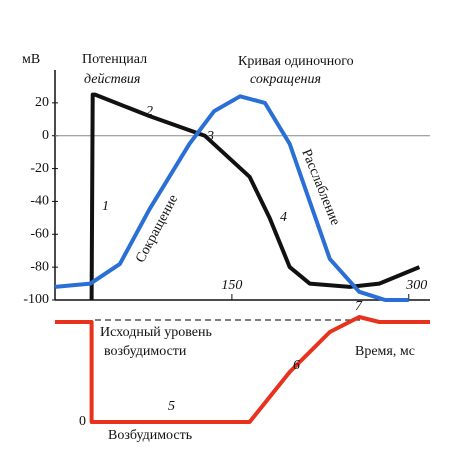 This screenshot has height=449, width=458. Describe the element at coordinates (416, 285) in the screenshot. I see `x-tick-label: 300` at that location.